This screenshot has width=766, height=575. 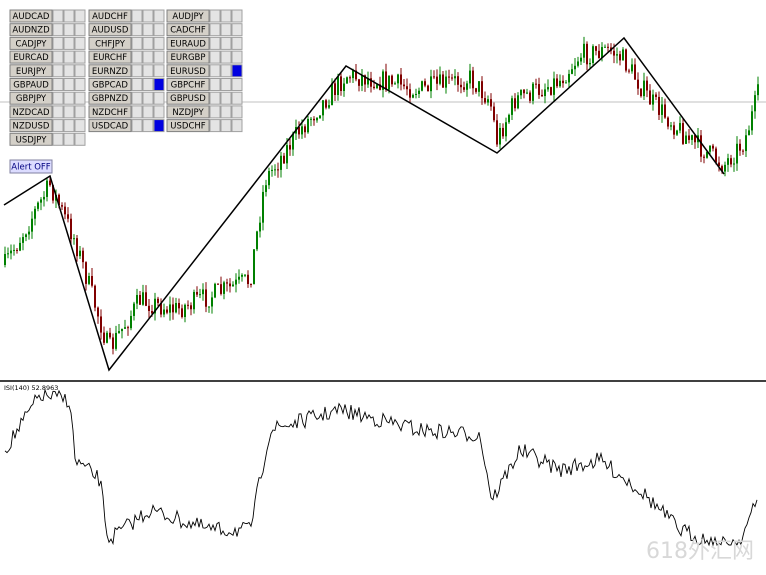 I want to click on pair-button: NZDCAD, so click(x=47, y=112).